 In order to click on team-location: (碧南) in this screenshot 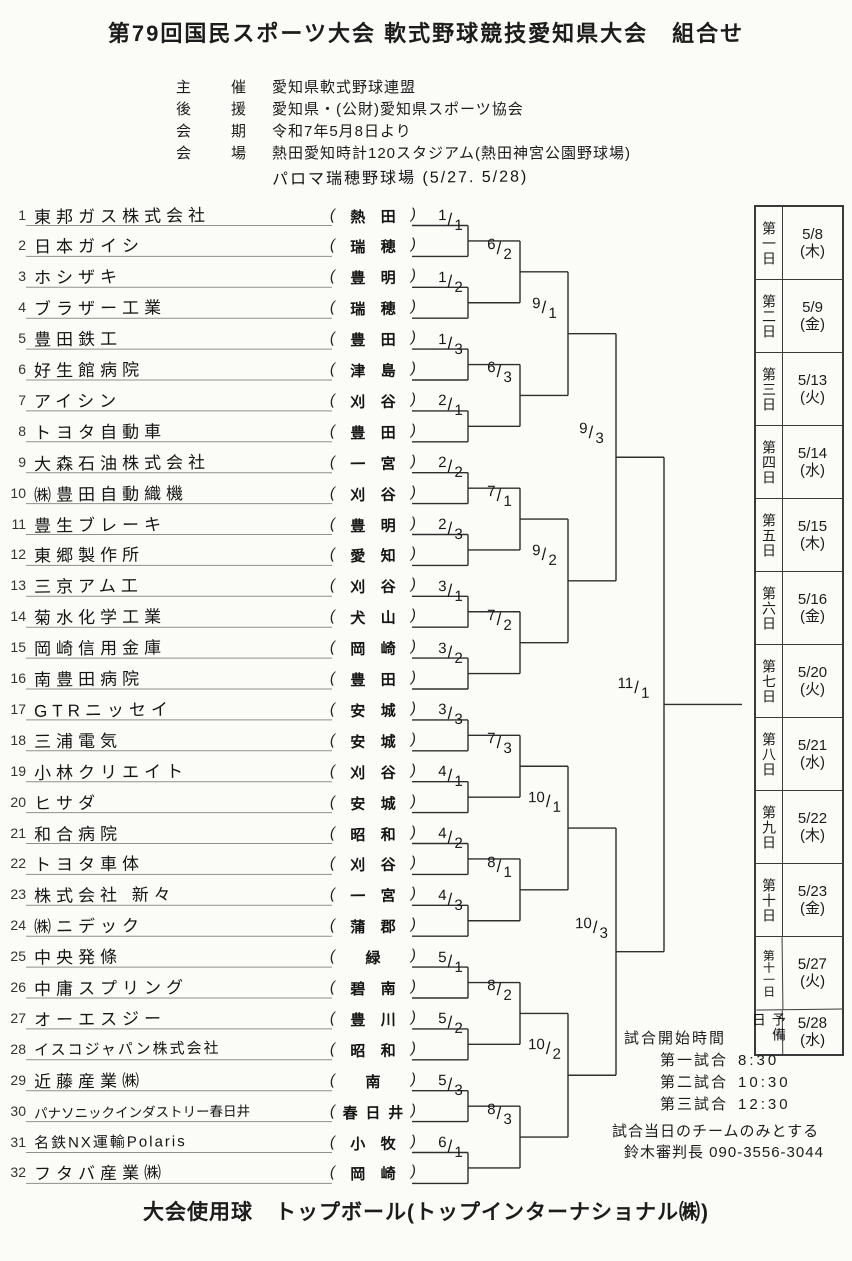, I will do `click(373, 988)`.